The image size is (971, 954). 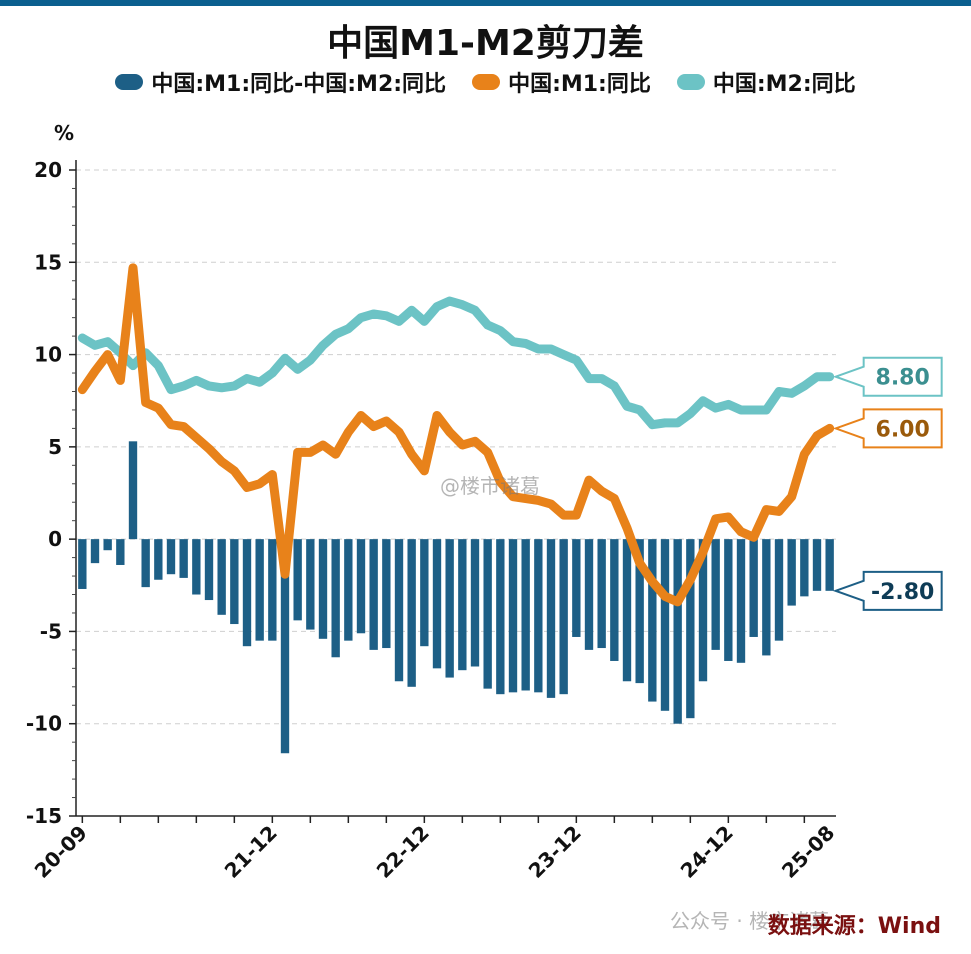 What do you see at coordinates (48, 355) in the screenshot?
I see `y-tick-label: 10` at bounding box center [48, 355].